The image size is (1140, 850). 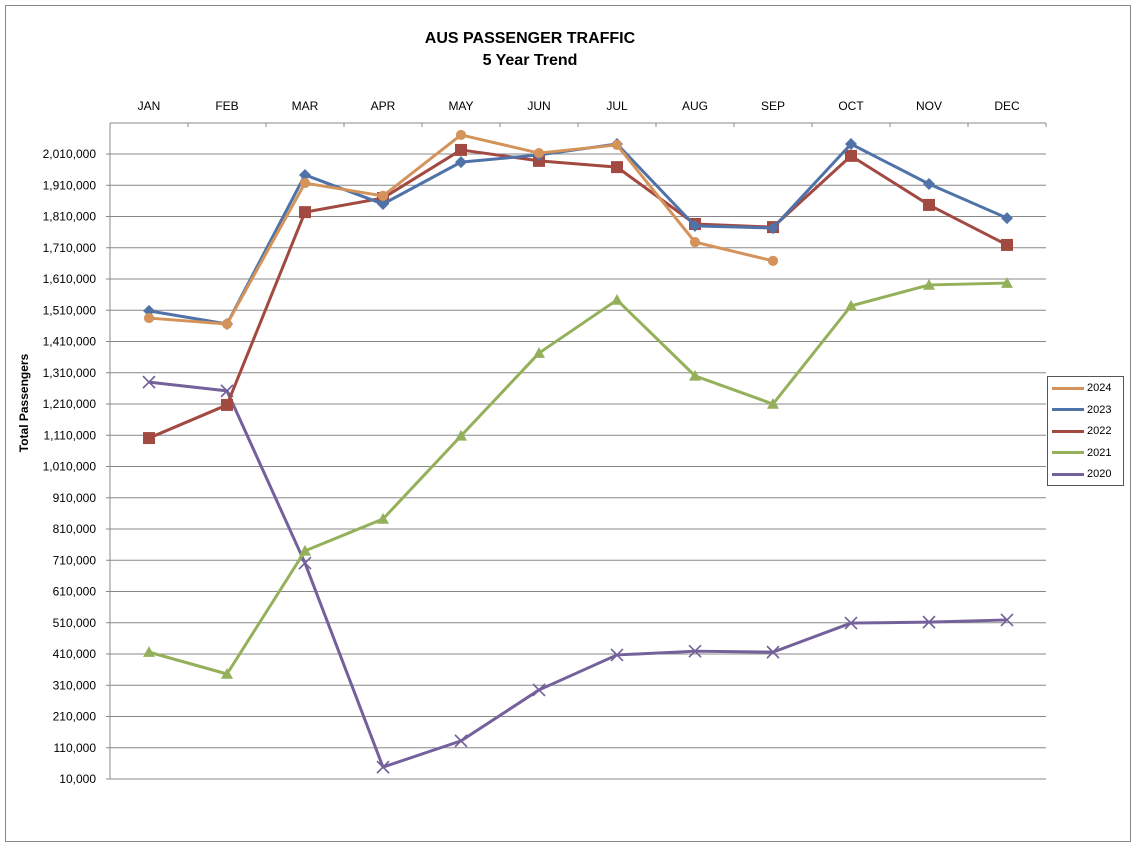 I want to click on legend-label: 2022, so click(x=1099, y=431).